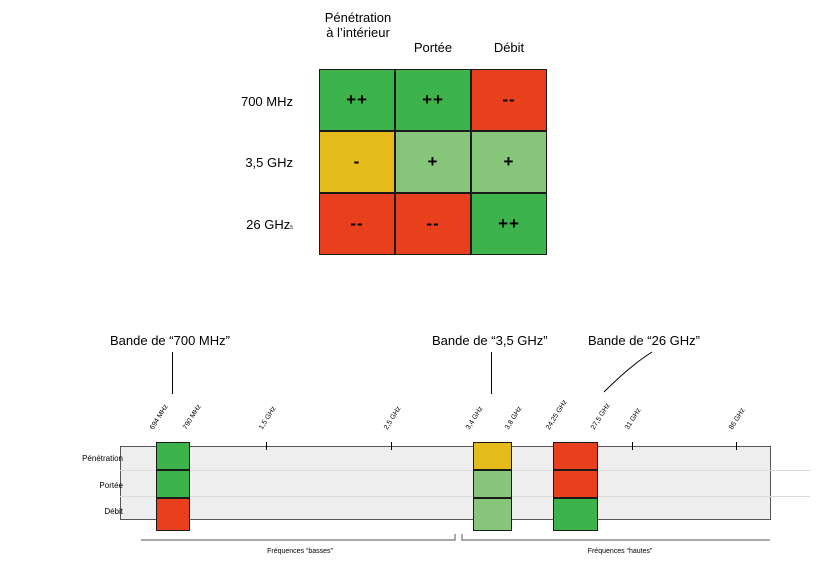 The image size is (828, 568). What do you see at coordinates (557, 414) in the screenshot?
I see `frequency-tick-label: 24,25 GHz` at bounding box center [557, 414].